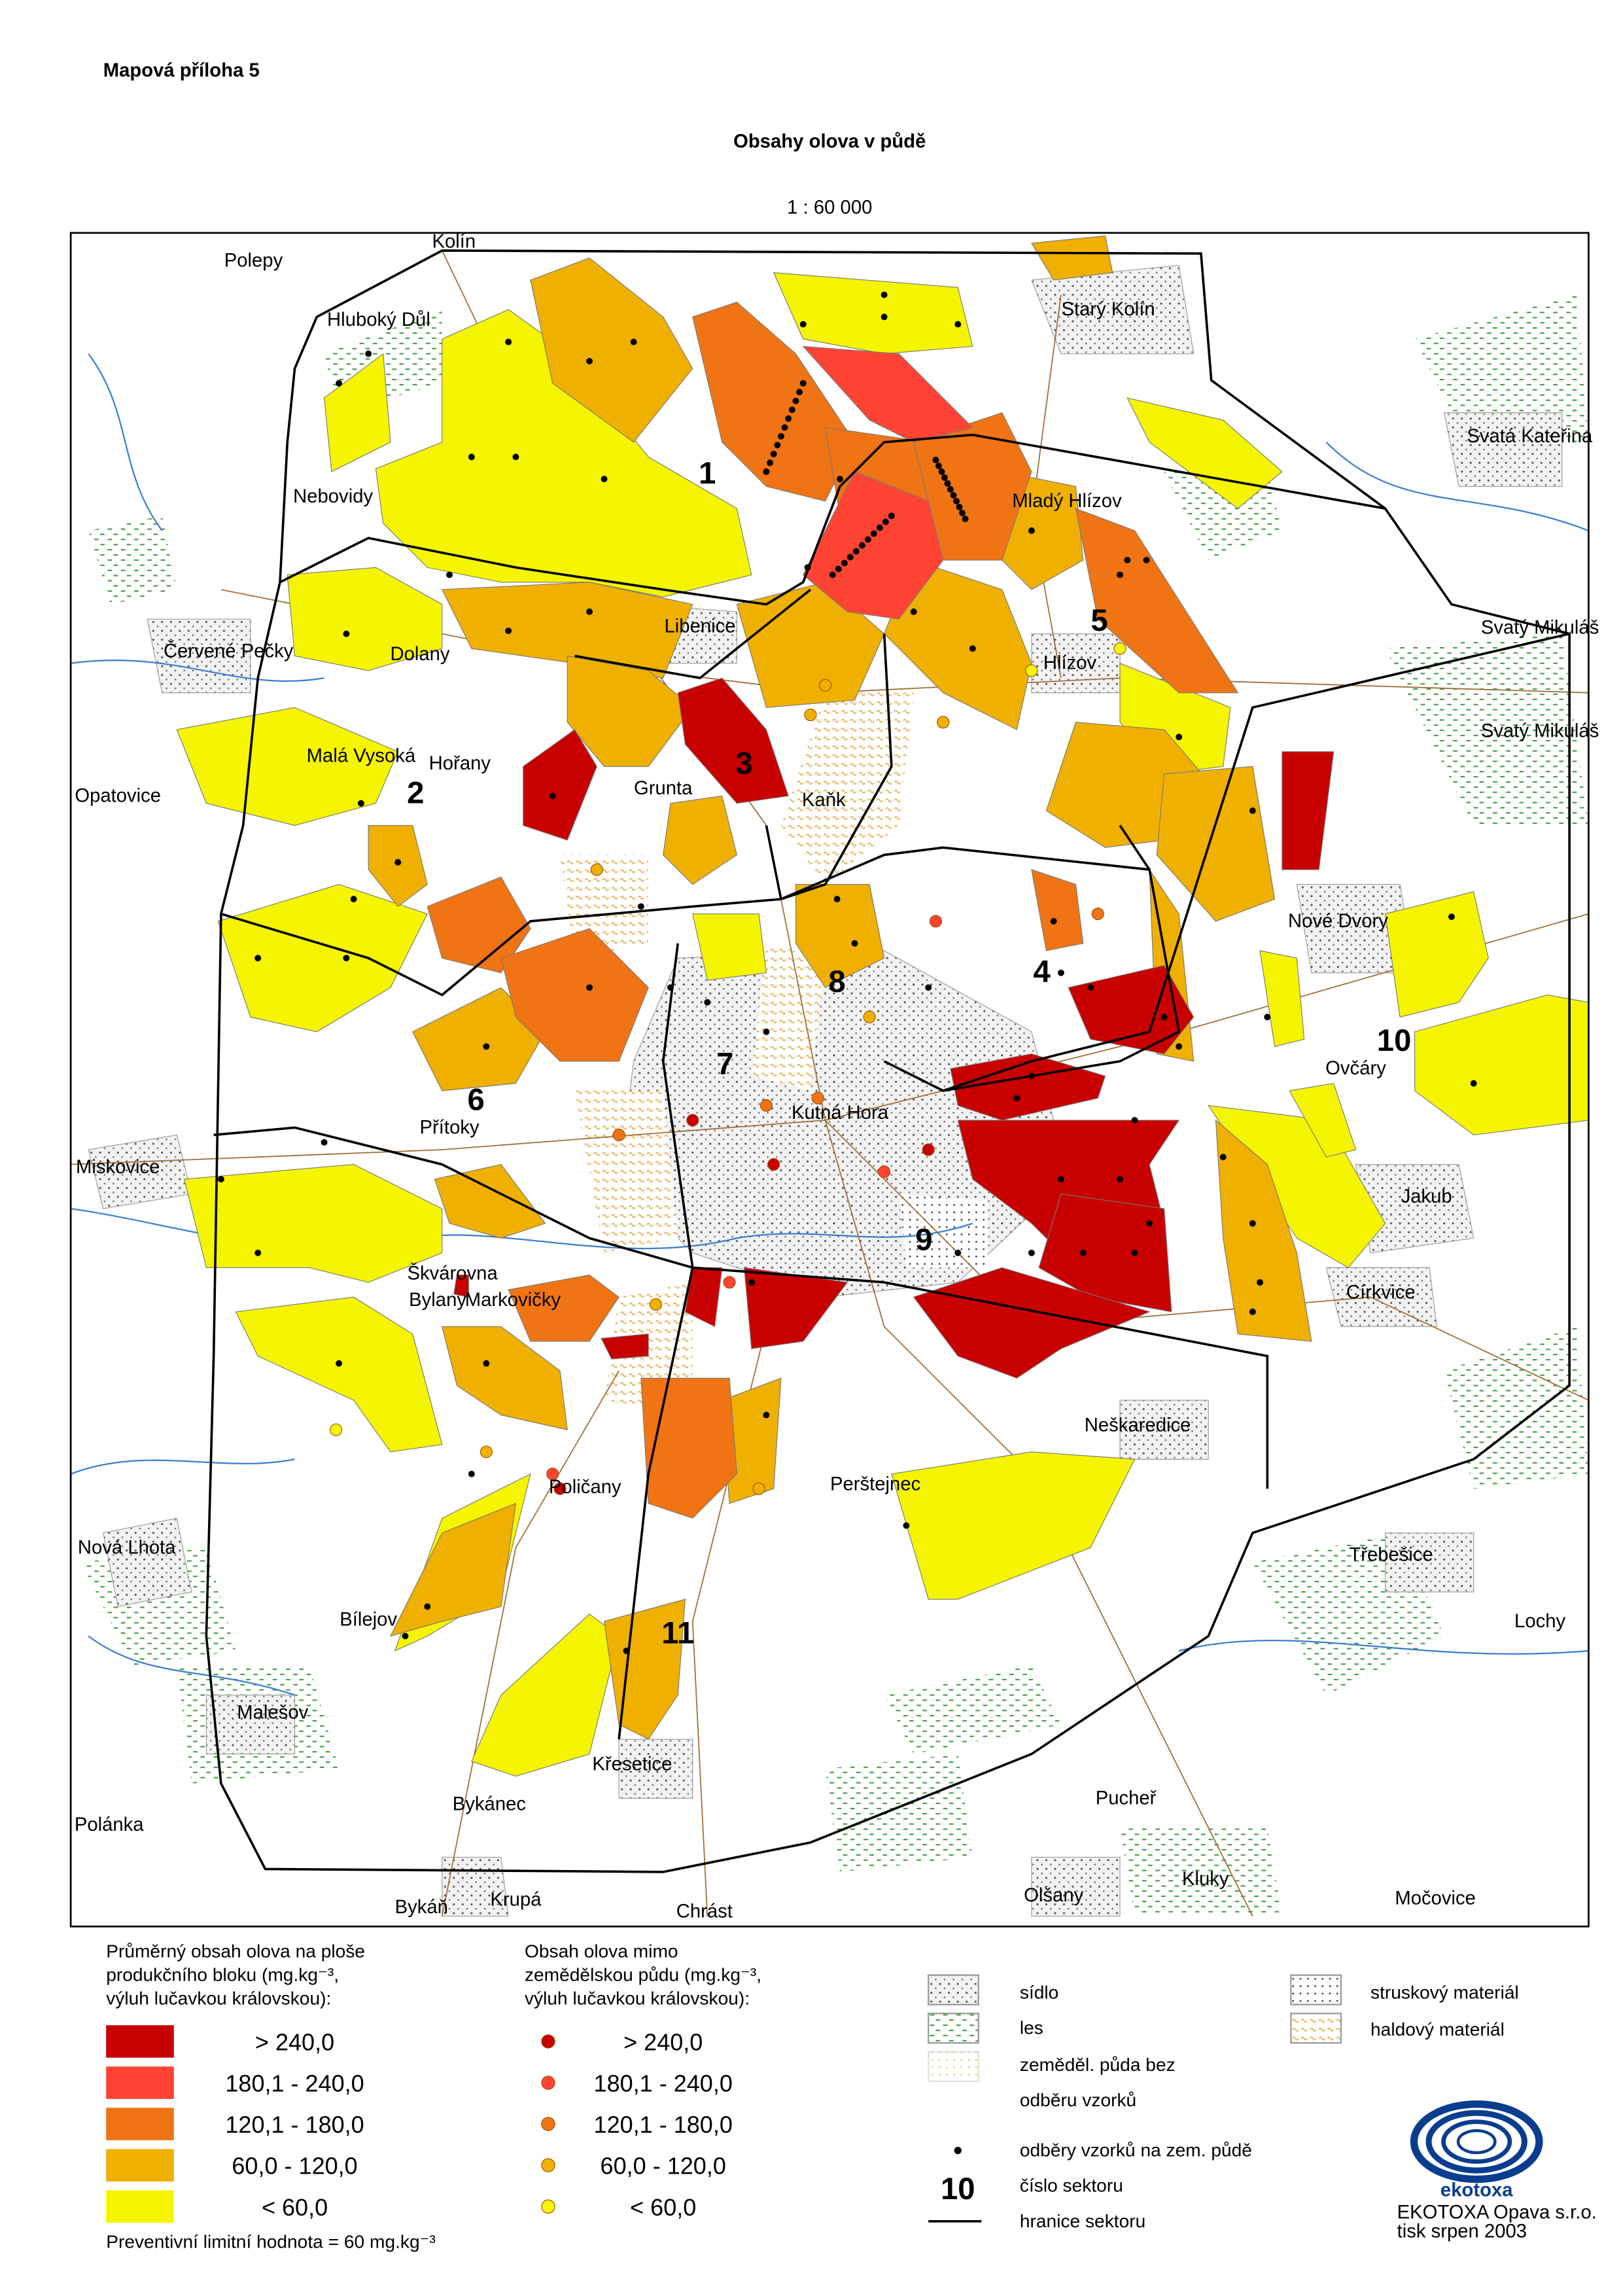  What do you see at coordinates (743, 764) in the screenshot?
I see `sector-number: 3` at bounding box center [743, 764].